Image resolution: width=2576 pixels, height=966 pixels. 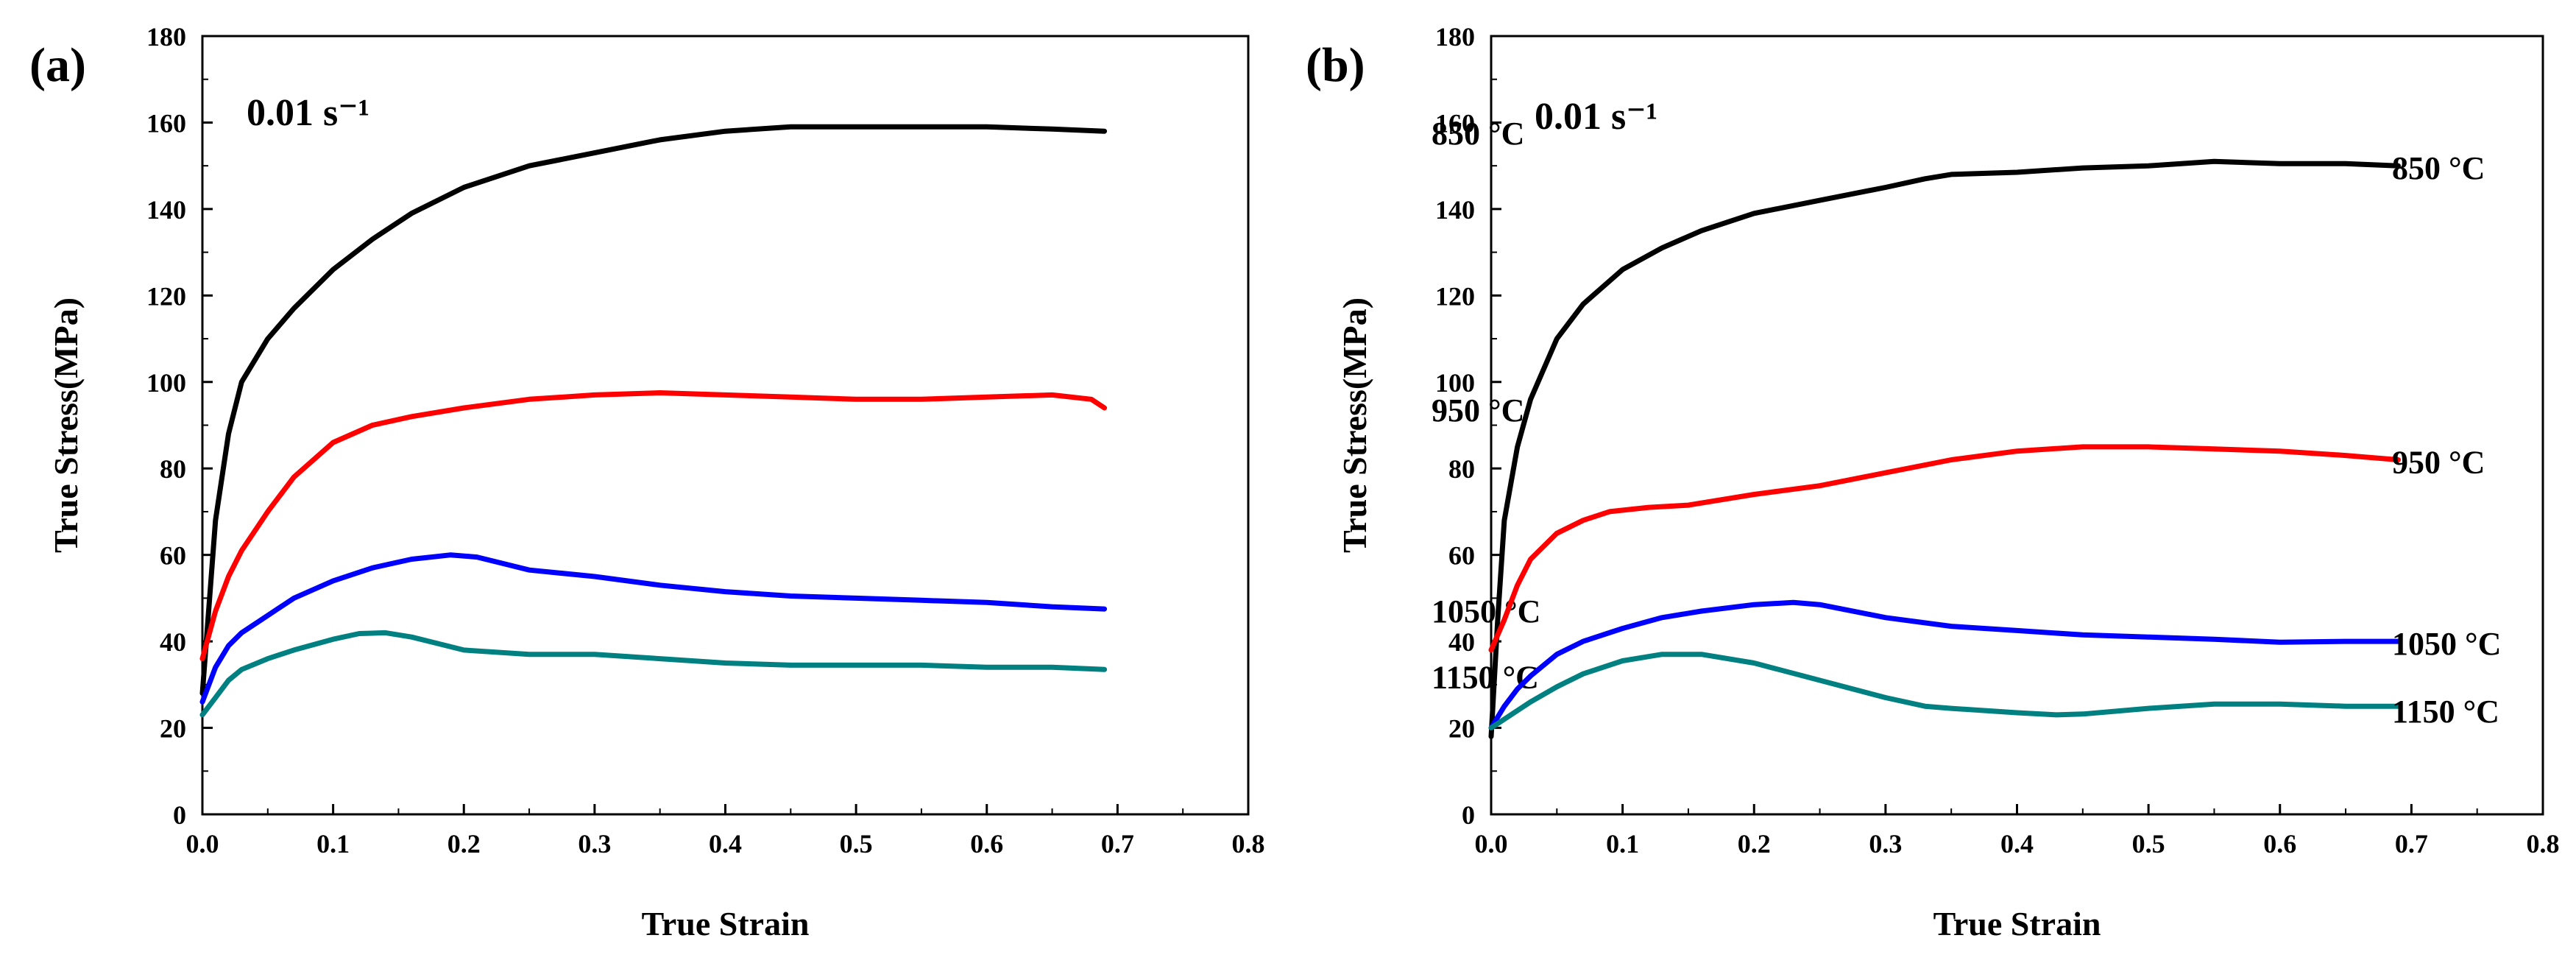 I want to click on panel-b-x-tick-label: 0.5, so click(x=2148, y=844).